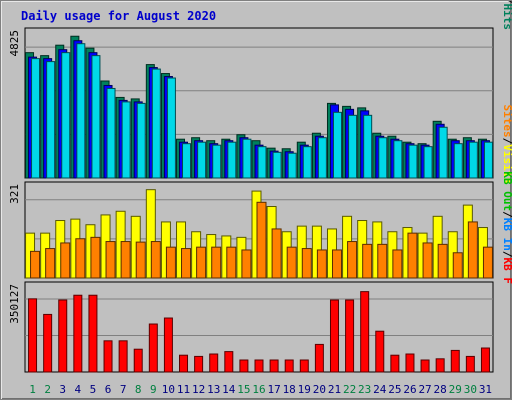 This screenshot has width=512, height=401. Describe the element at coordinates (409, 389) in the screenshot. I see `day-label-26: 26` at that location.